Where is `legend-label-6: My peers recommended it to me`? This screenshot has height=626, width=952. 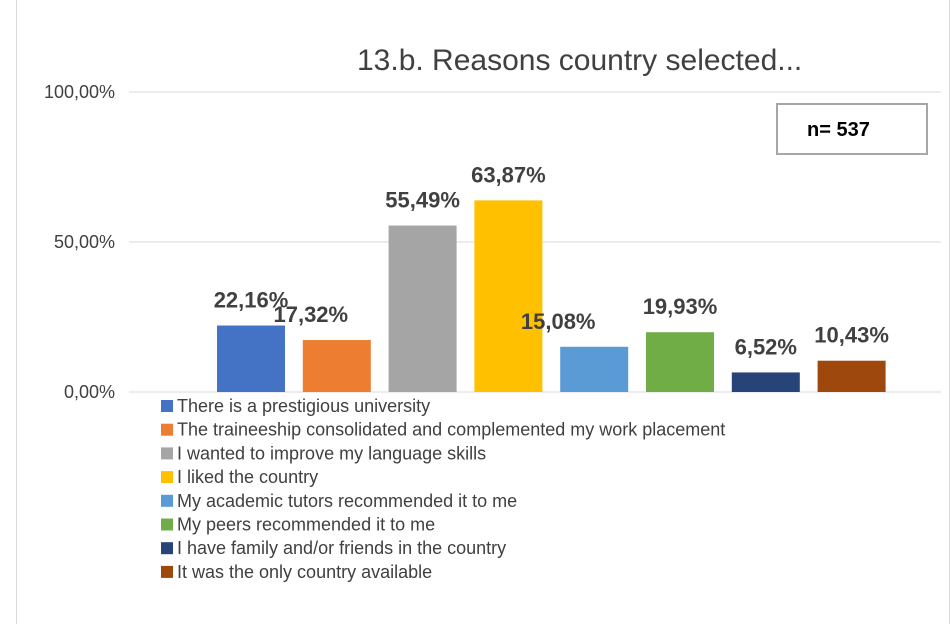
legend-label-6: My peers recommended it to me is located at coordinates (306, 525).